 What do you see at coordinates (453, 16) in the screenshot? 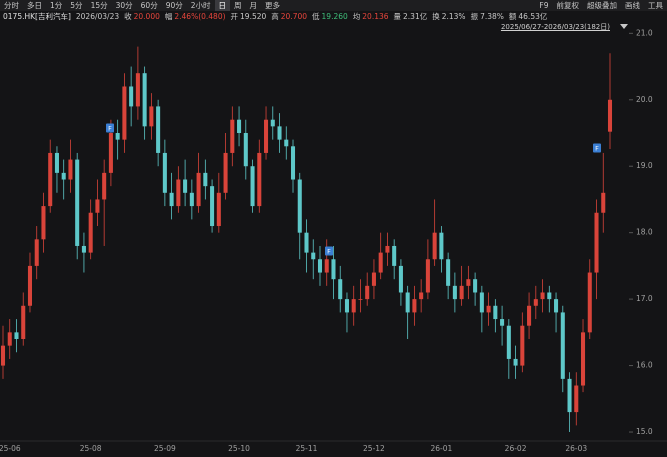
I see `quote-value: 2.13%` at bounding box center [453, 16].